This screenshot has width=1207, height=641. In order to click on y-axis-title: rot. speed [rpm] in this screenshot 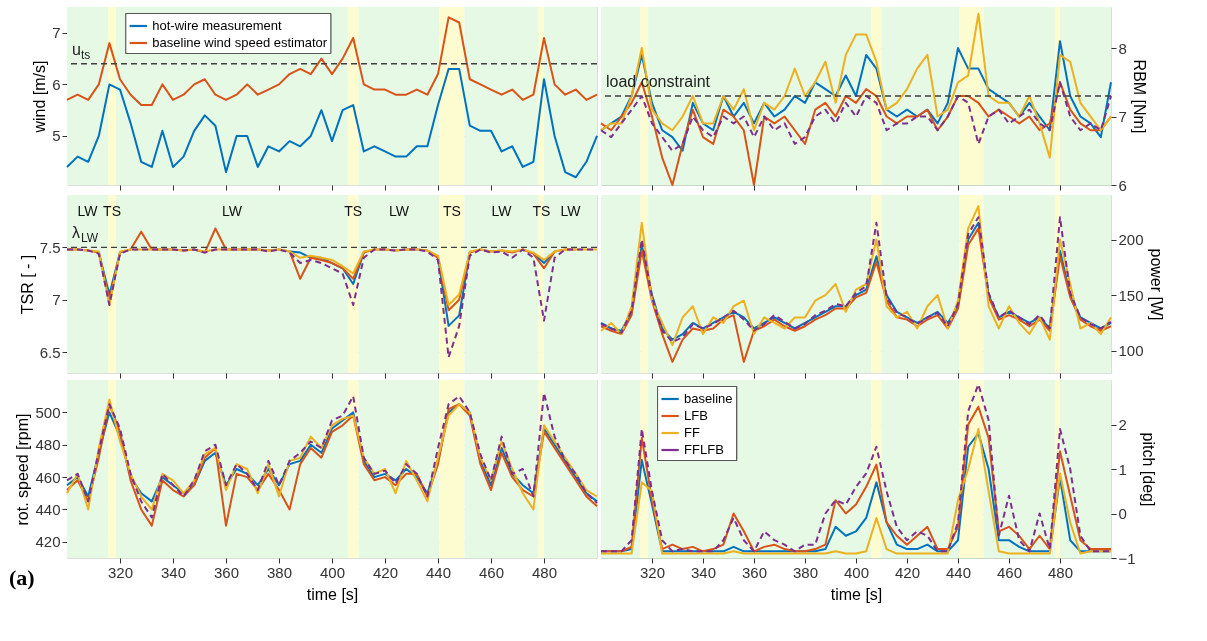, I will do `click(23, 469)`.